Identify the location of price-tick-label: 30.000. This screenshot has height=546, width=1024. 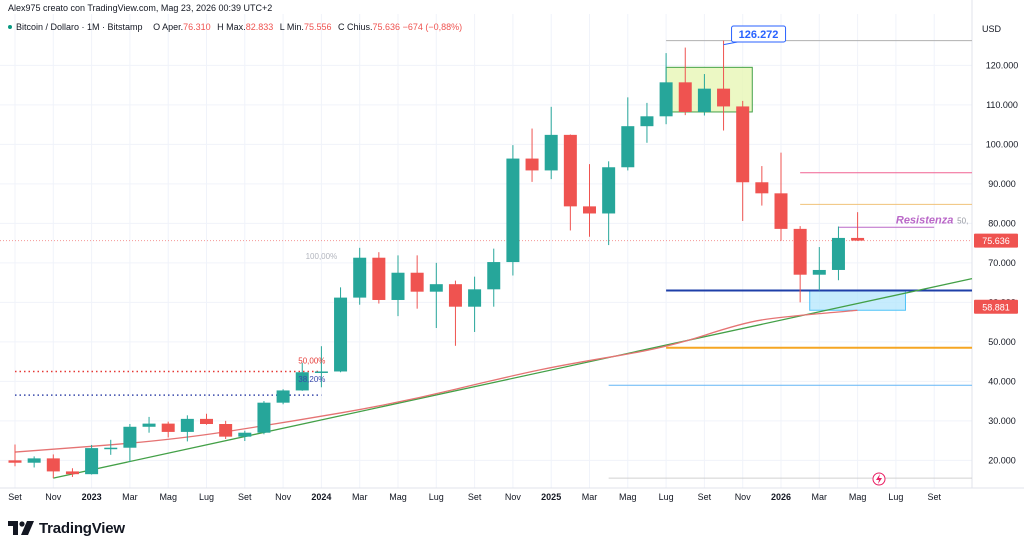
(1002, 421).